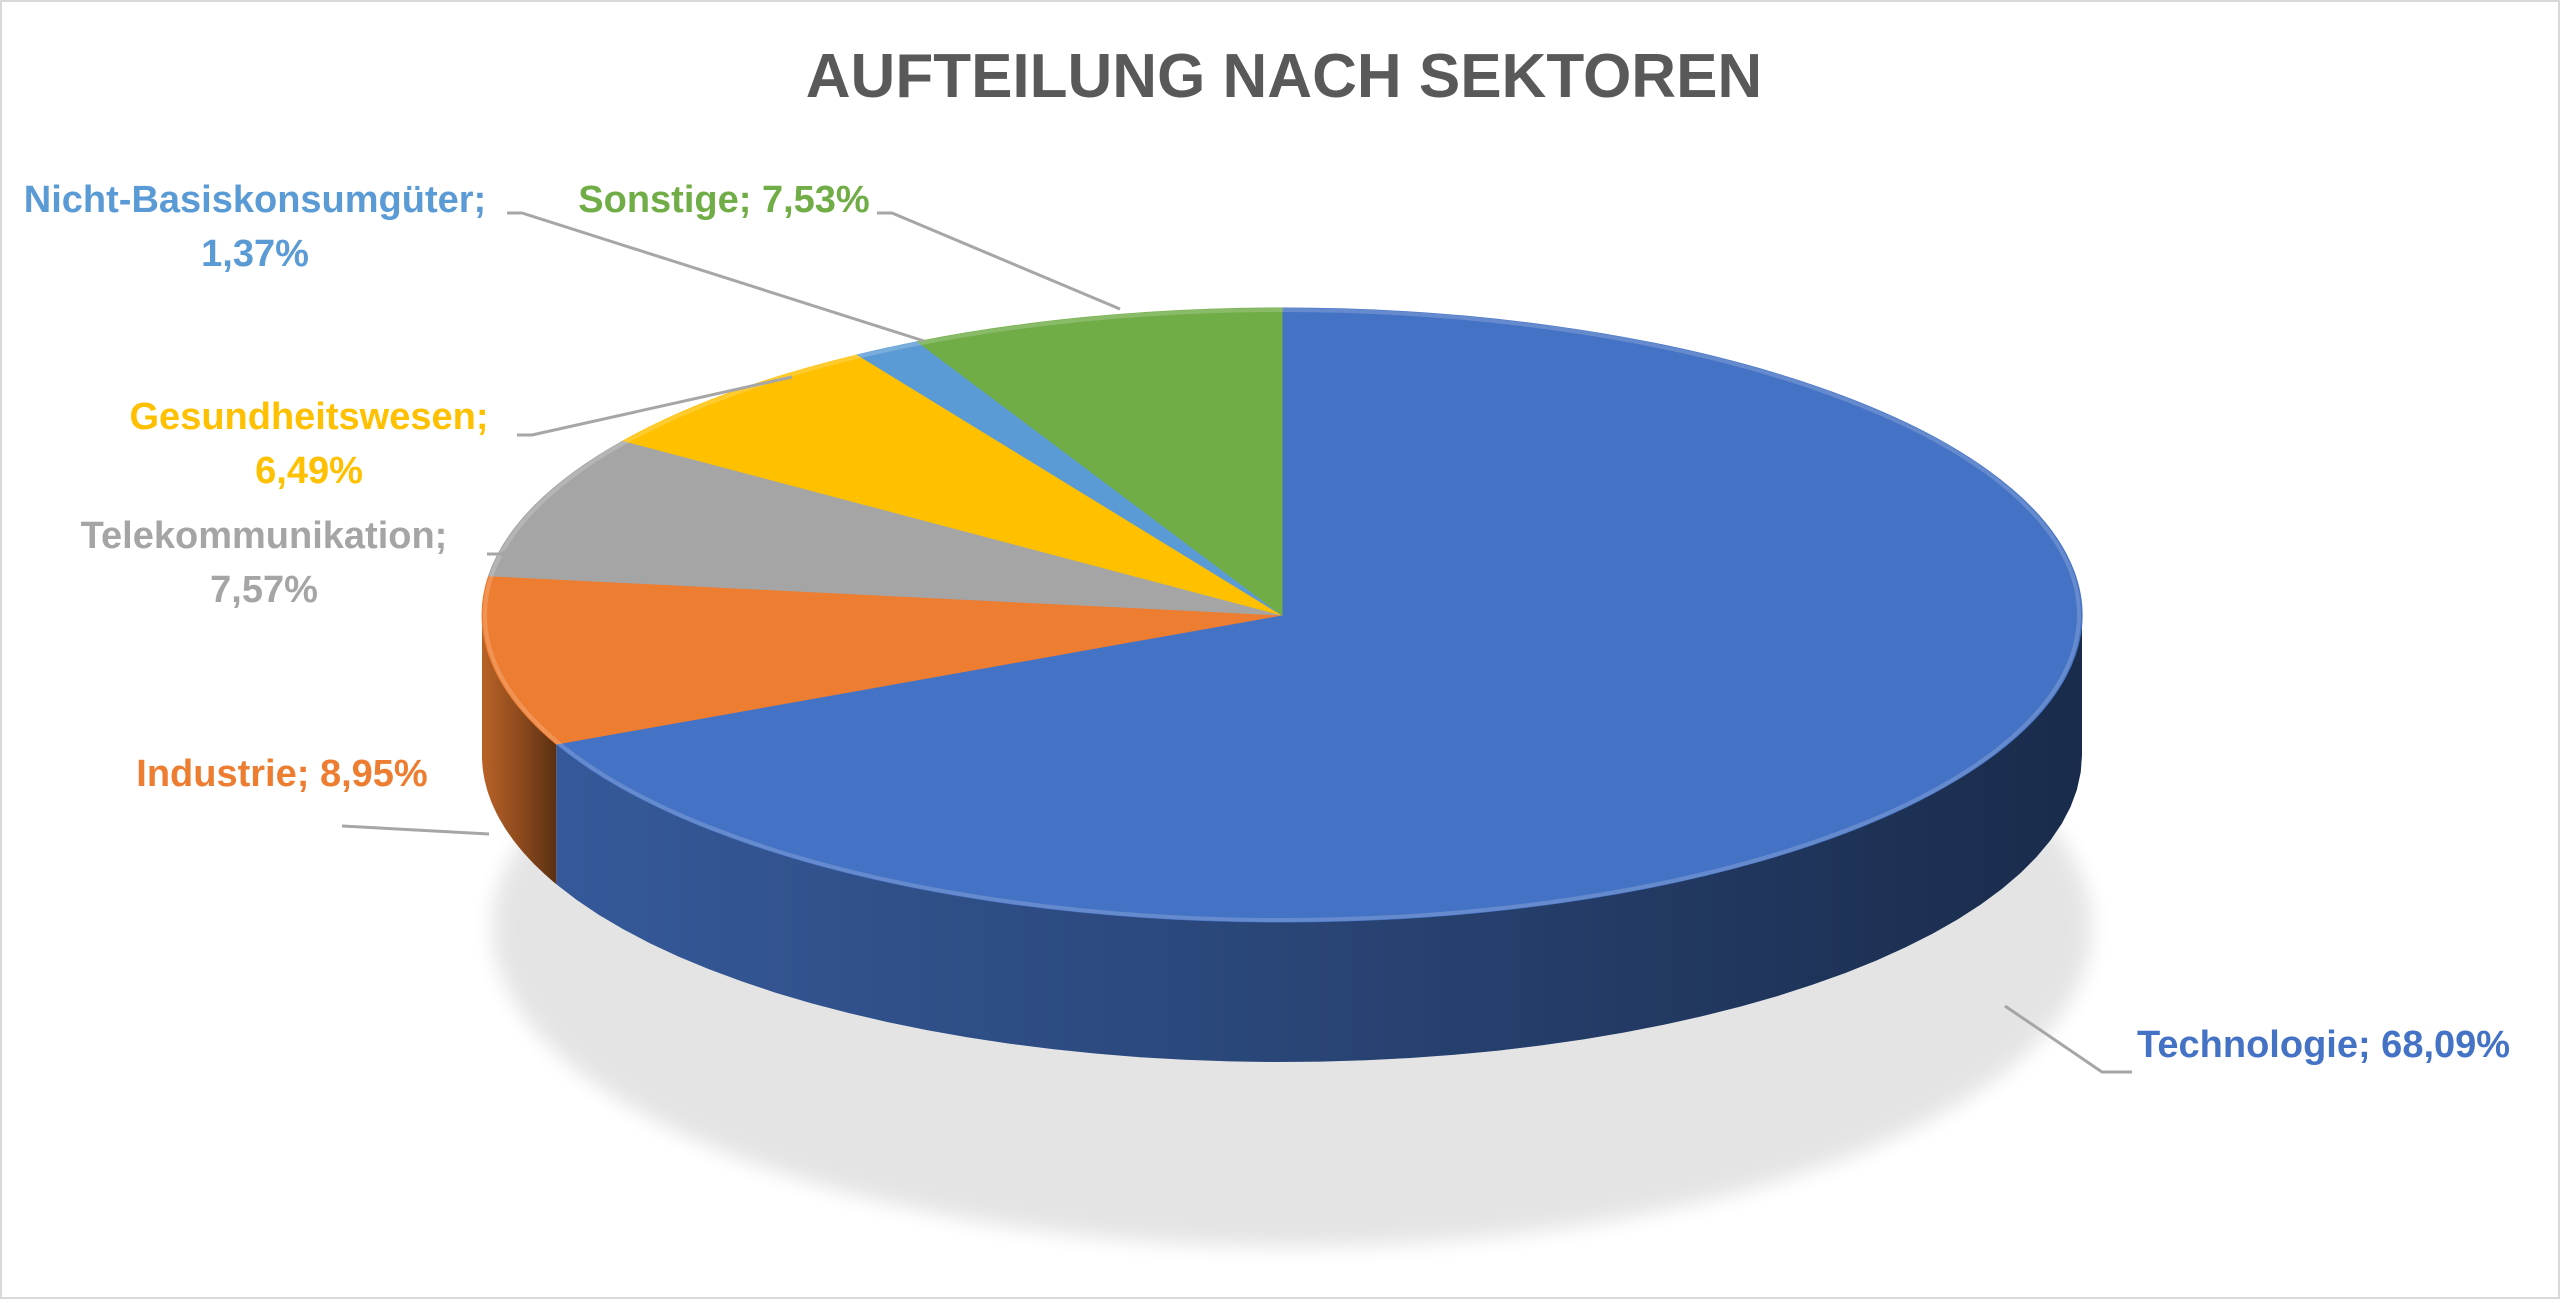  Describe the element at coordinates (255, 254) in the screenshot. I see `data-label-nicht-basiskonsumgueter: 1,37%` at that location.